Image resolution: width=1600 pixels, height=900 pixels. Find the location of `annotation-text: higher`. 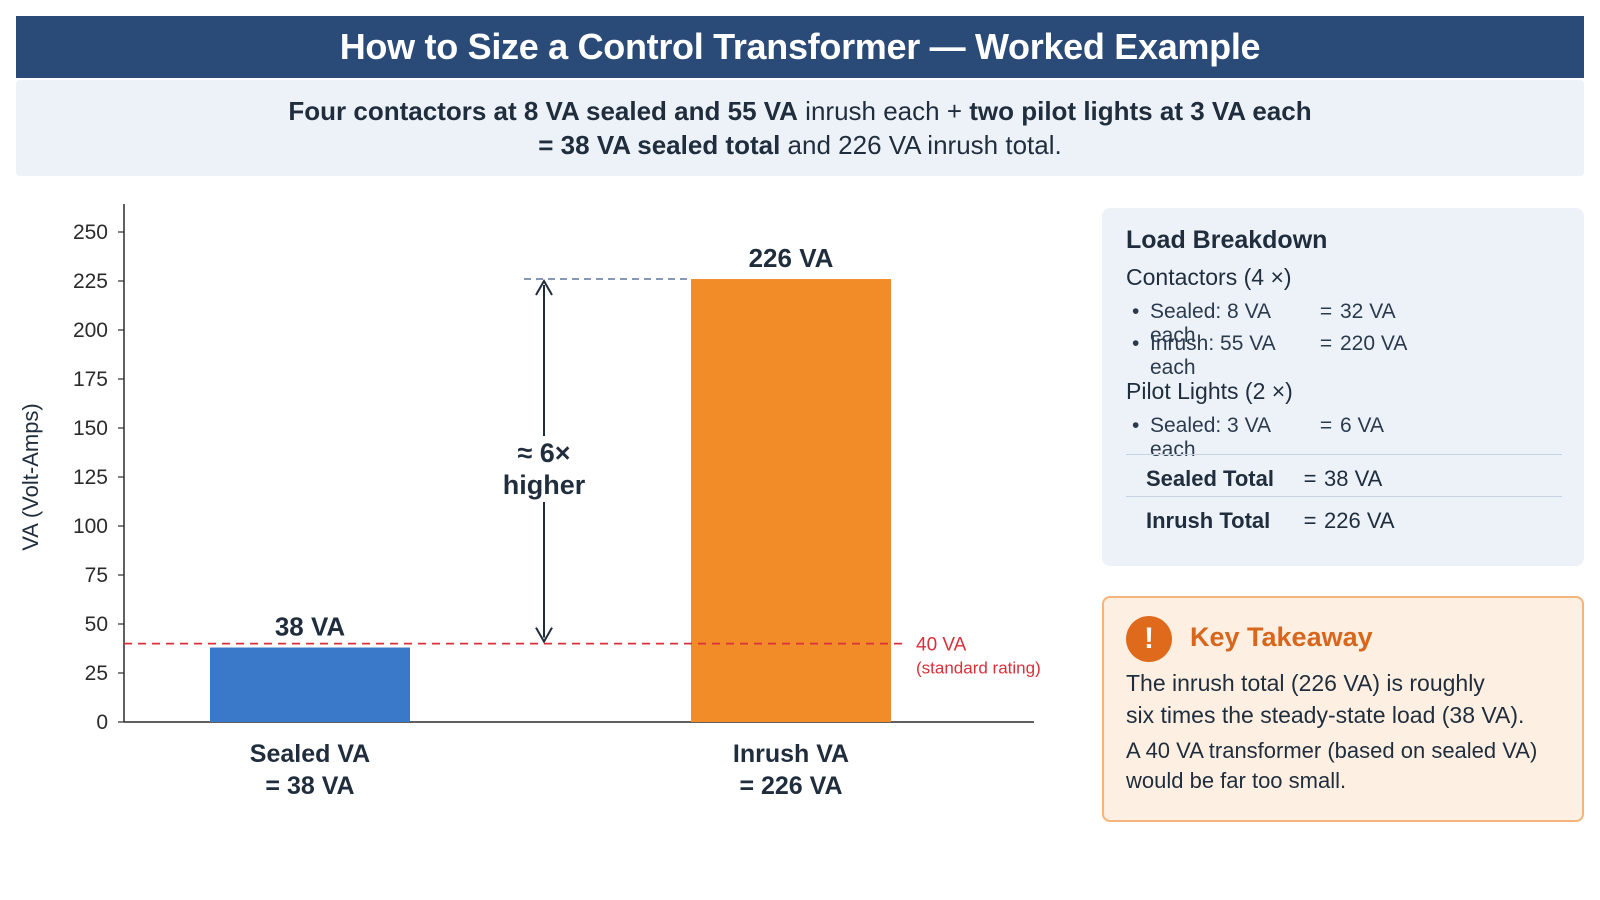

annotation-text: higher is located at coordinates (544, 485).